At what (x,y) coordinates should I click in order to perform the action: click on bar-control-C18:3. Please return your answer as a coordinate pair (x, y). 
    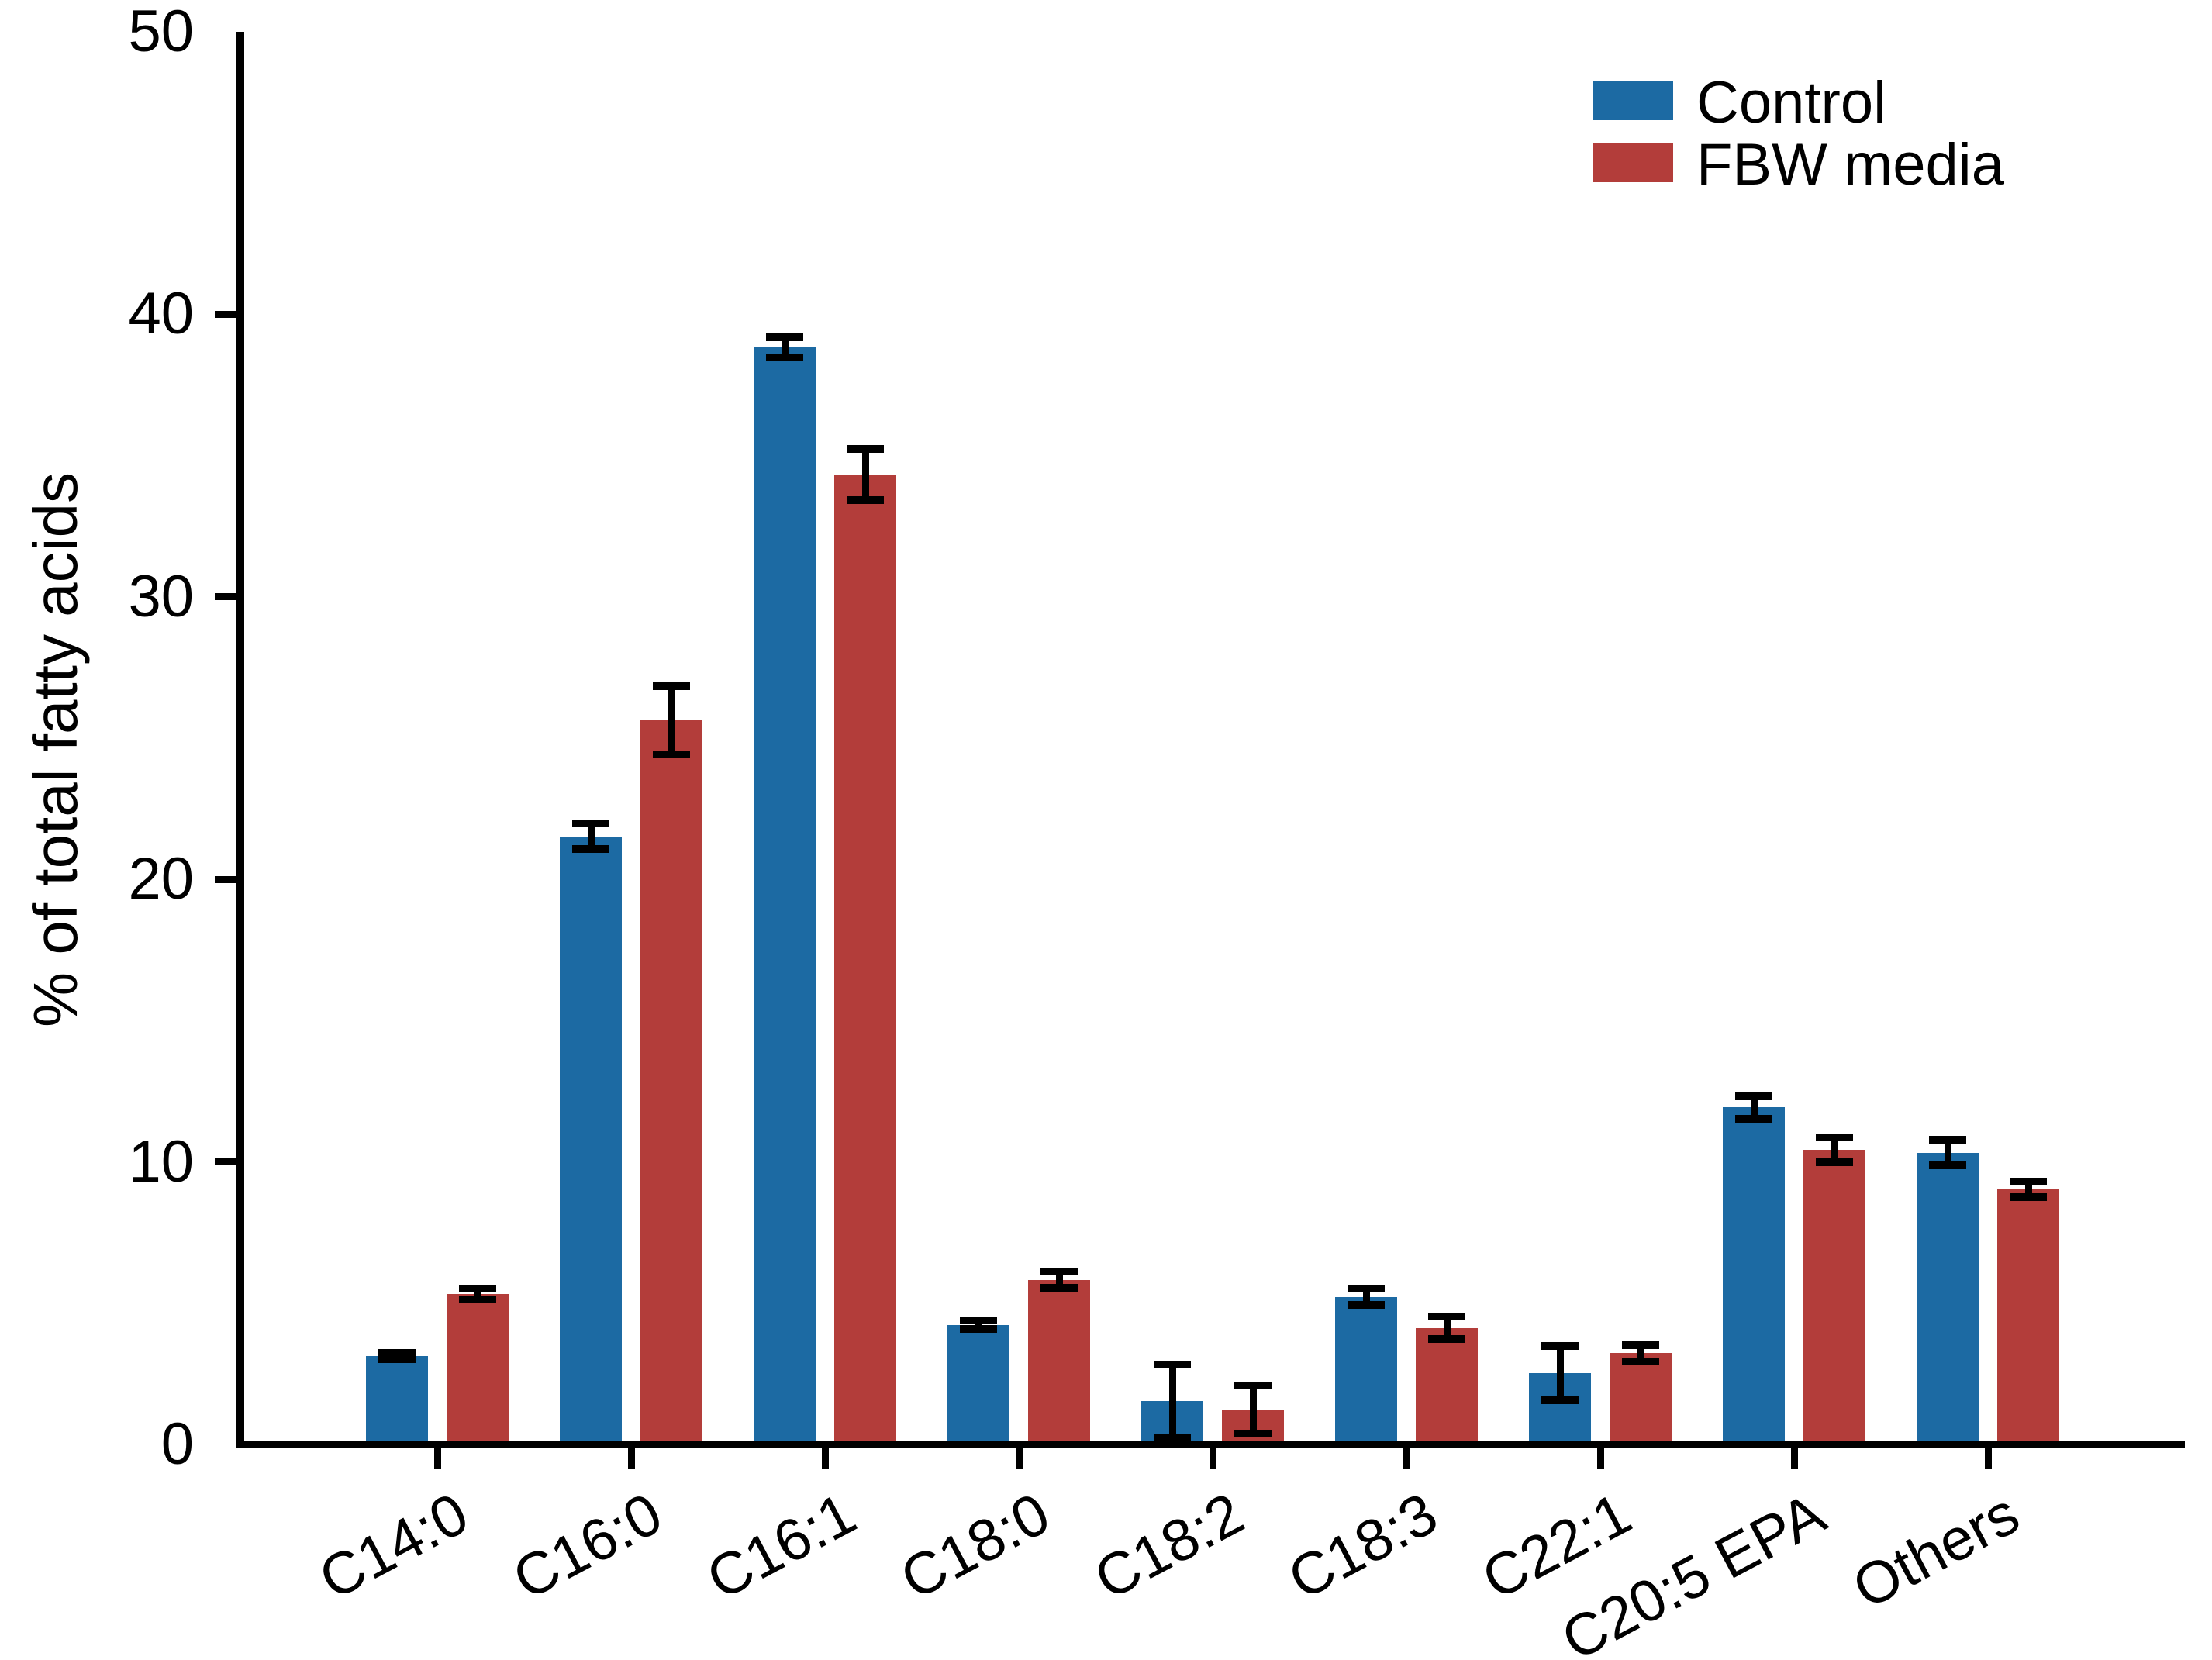
    Looking at the image, I should click on (1366, 1371).